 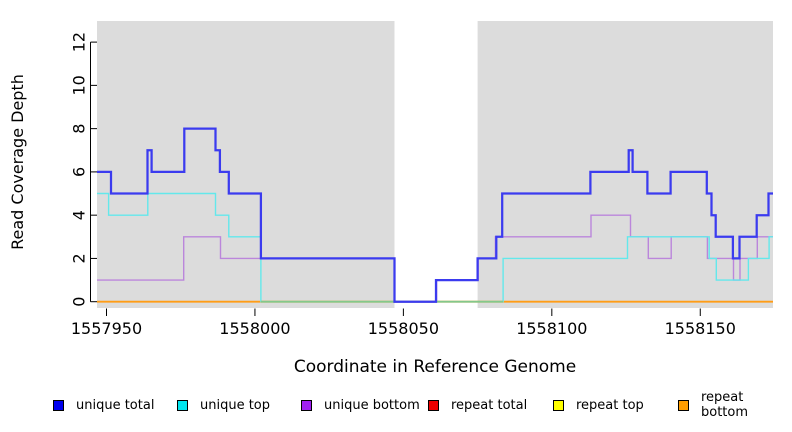 I want to click on x-axis-label: Coordinate in Reference Genome, so click(x=435, y=367).